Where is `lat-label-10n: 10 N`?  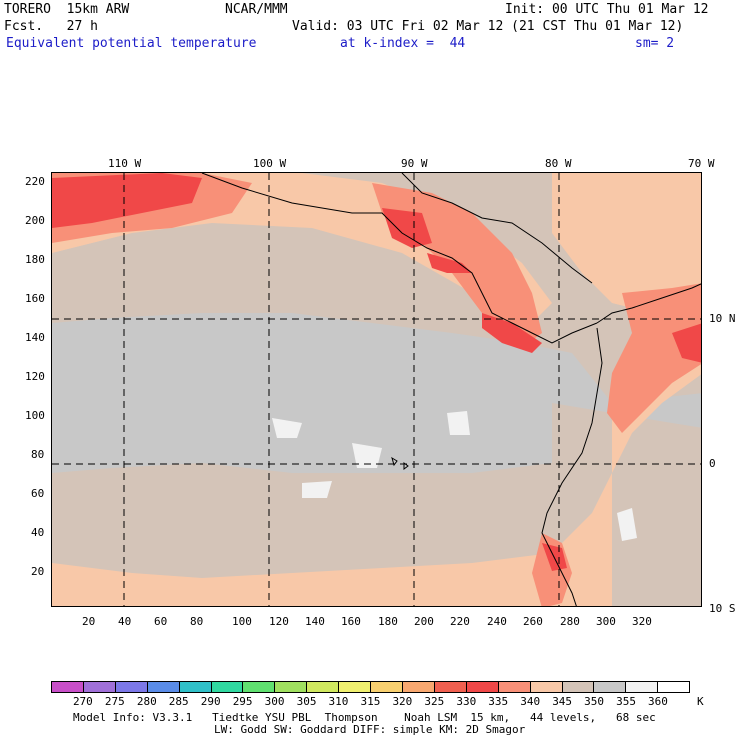 lat-label-10n: 10 N is located at coordinates (722, 318).